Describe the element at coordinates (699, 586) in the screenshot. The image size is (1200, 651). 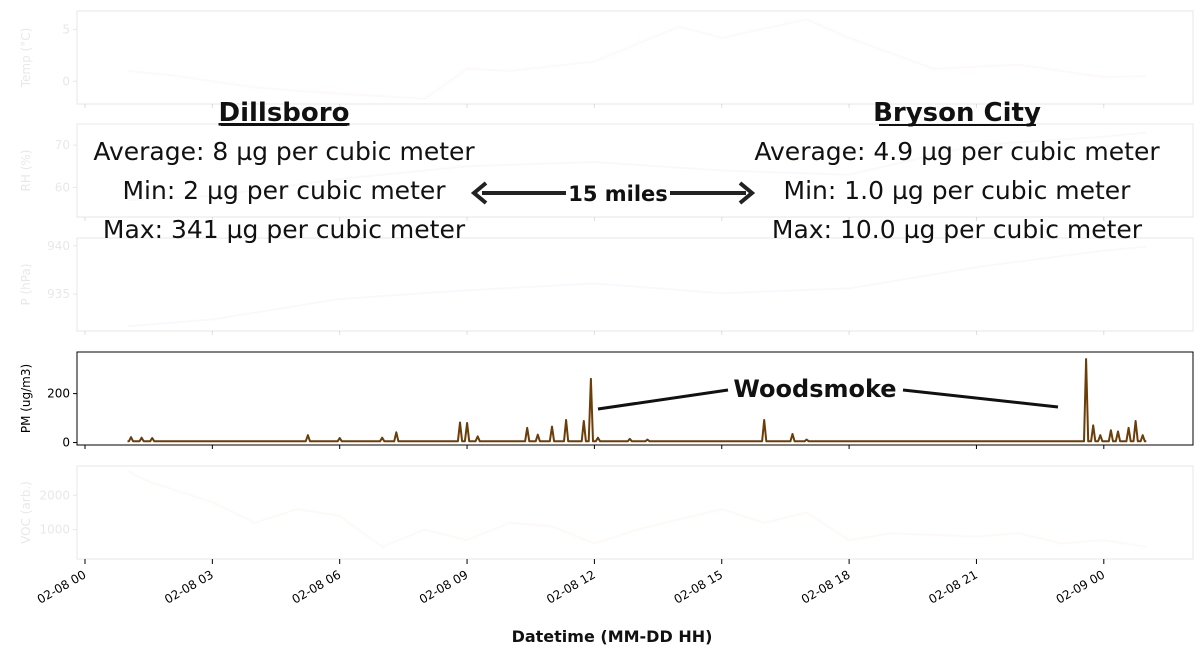
I see `x-tick-label: 02-08 15` at that location.